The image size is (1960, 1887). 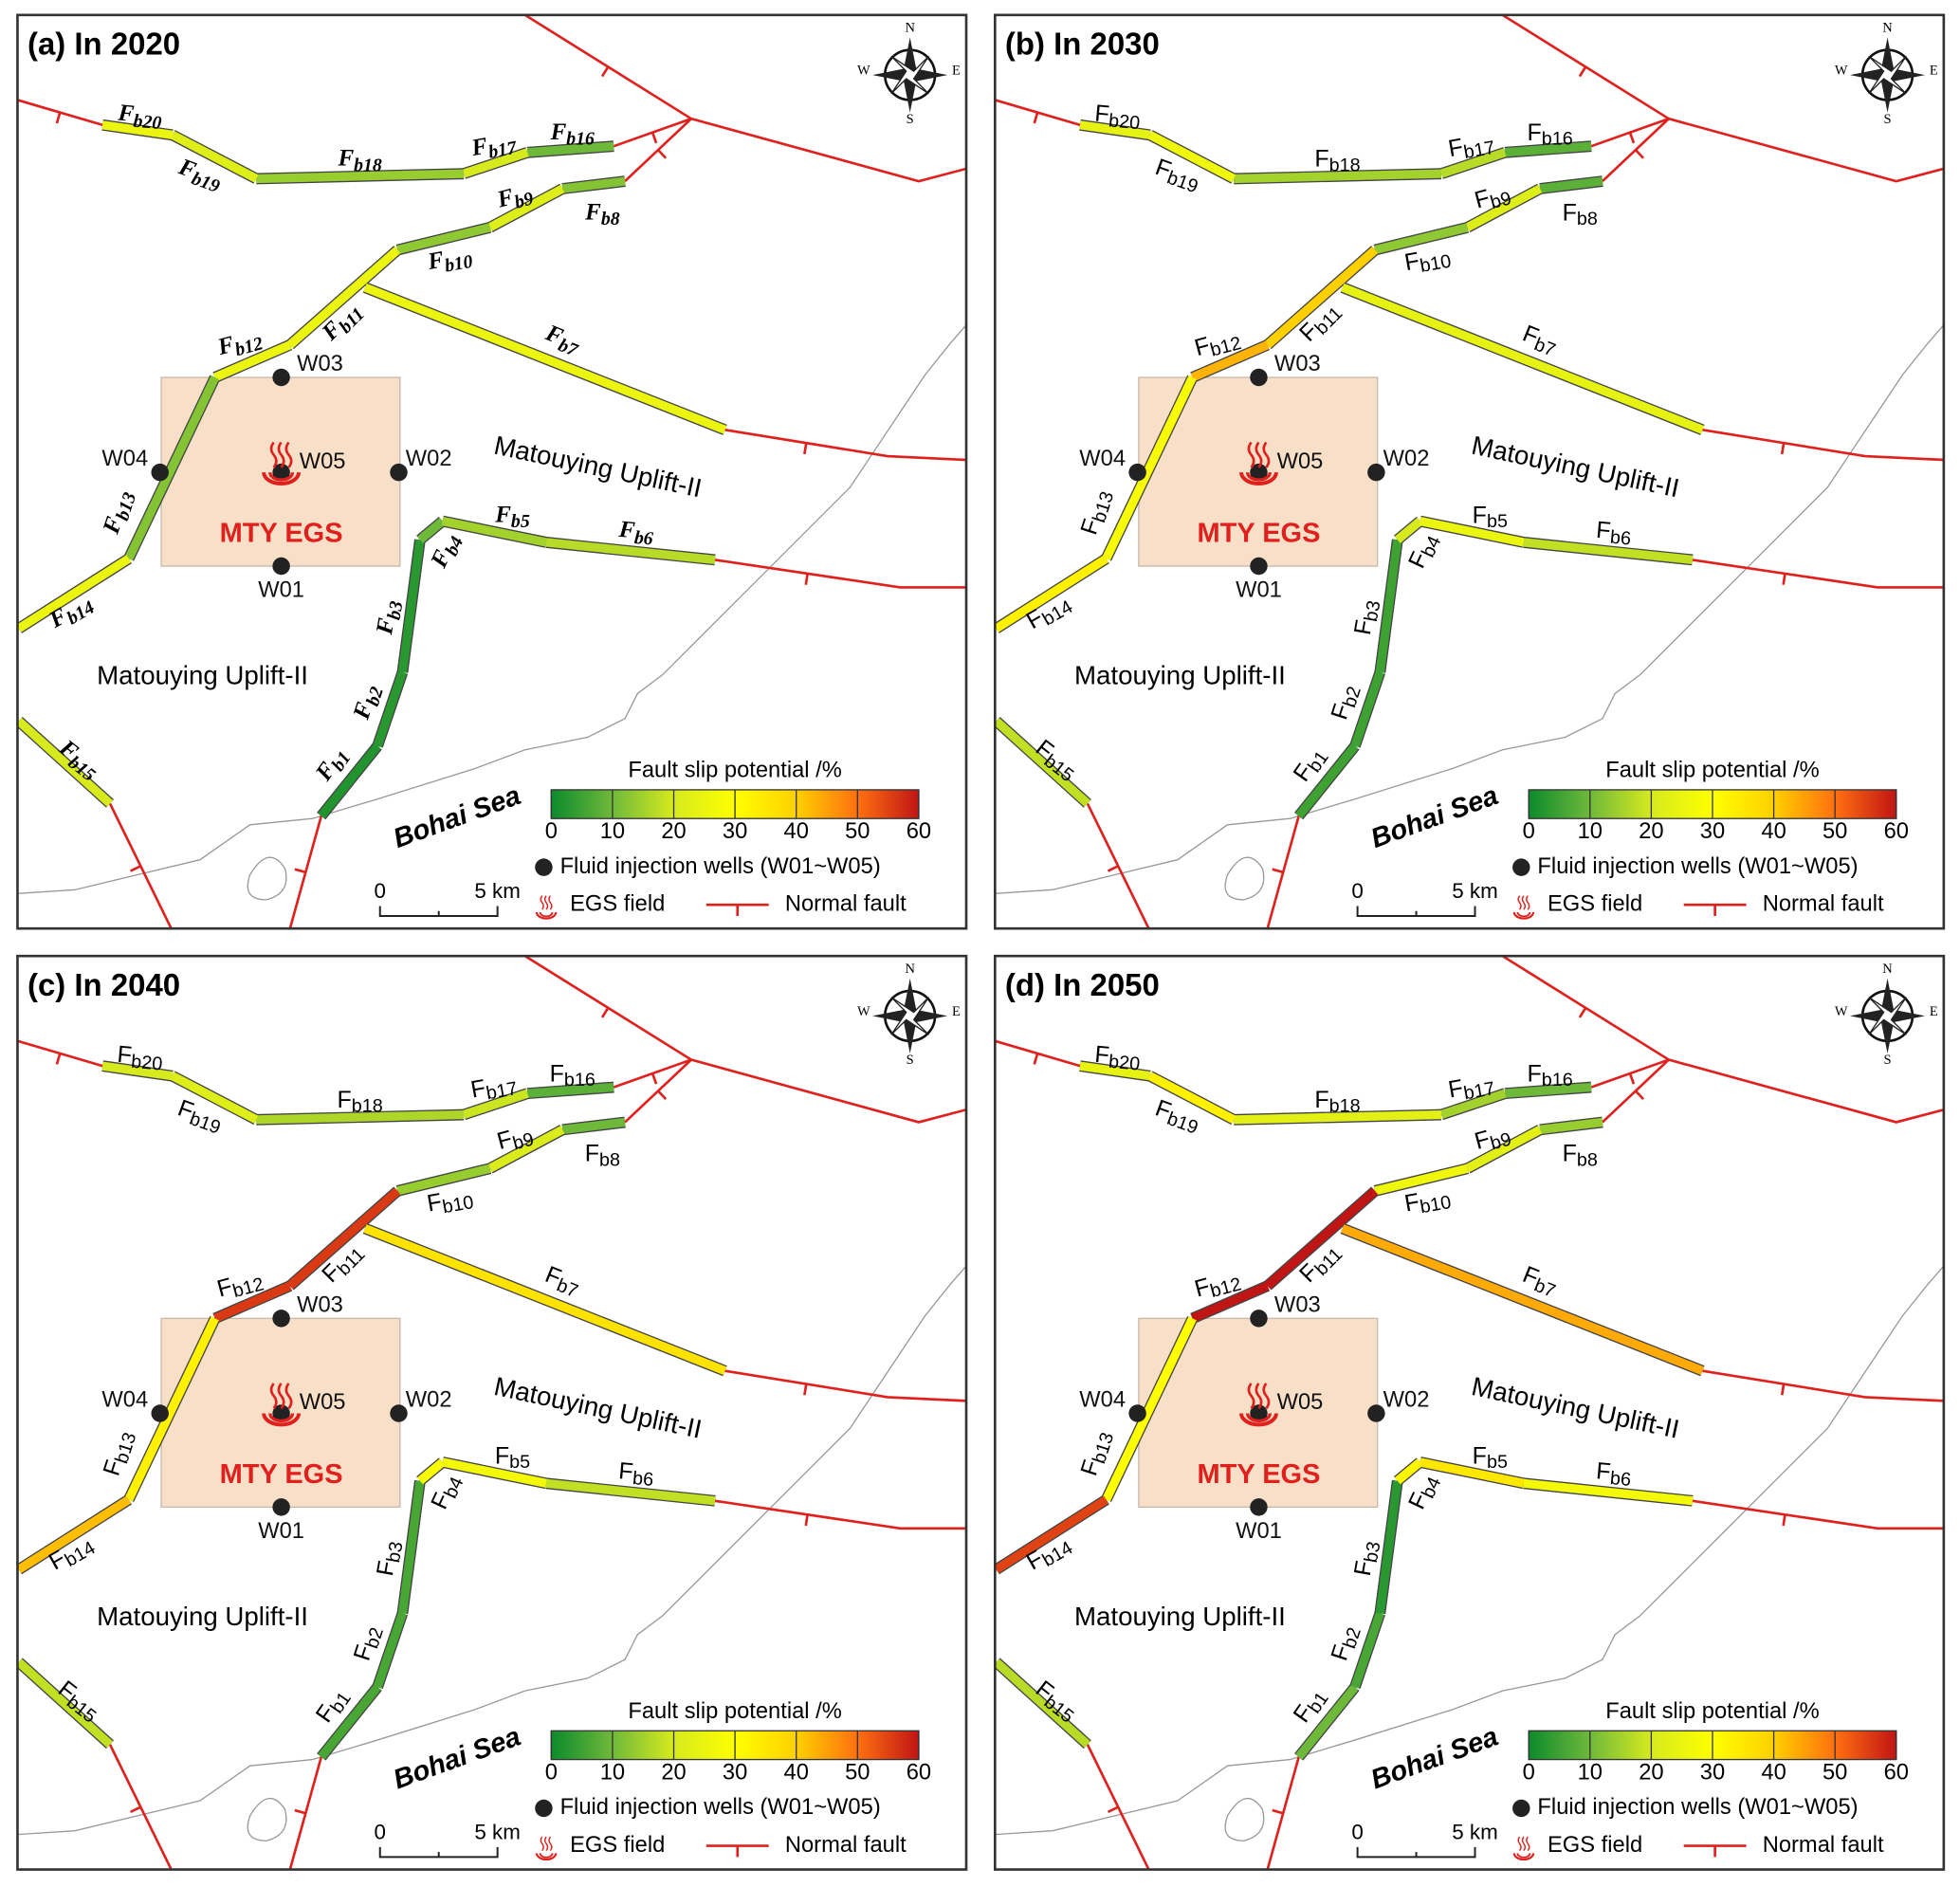 I want to click on fault-label: Fb18, so click(x=1337, y=160).